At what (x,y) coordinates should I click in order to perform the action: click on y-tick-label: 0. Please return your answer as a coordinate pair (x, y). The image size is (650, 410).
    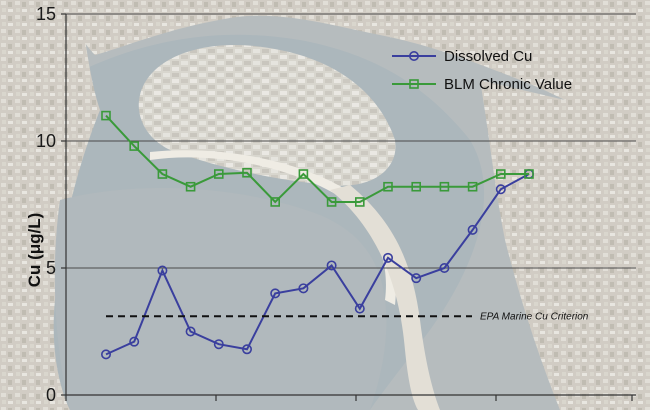
    Looking at the image, I should click on (51, 395).